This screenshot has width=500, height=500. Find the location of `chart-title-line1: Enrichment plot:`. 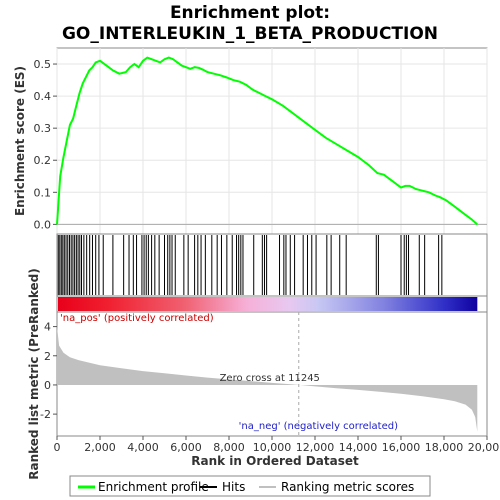

chart-title-line1: Enrichment plot: is located at coordinates (250, 13).